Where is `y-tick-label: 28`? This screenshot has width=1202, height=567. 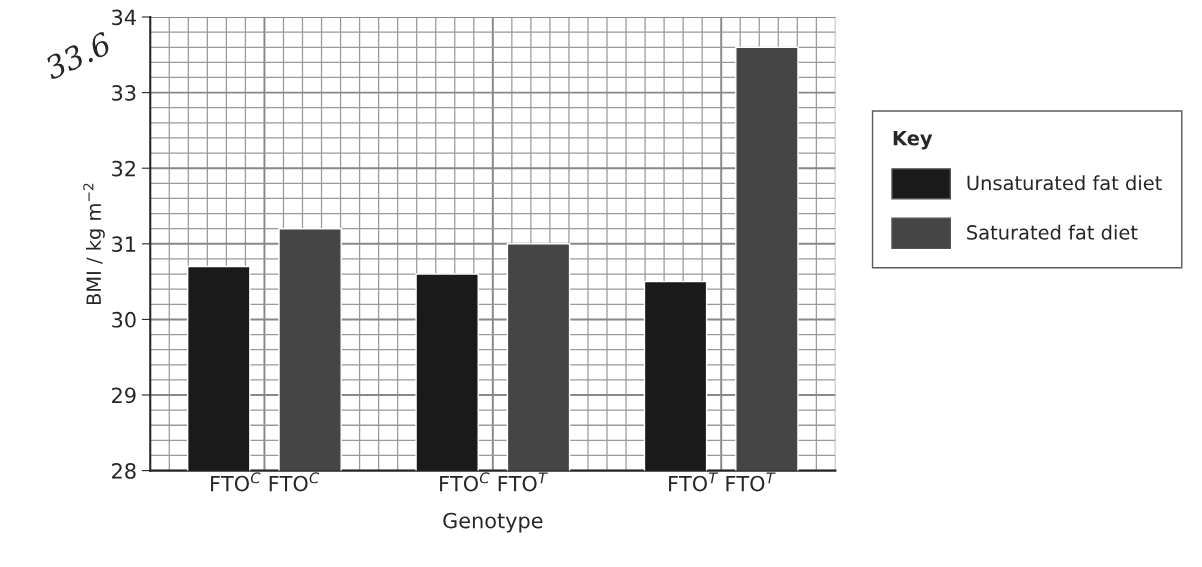
y-tick-label: 28 is located at coordinates (124, 471).